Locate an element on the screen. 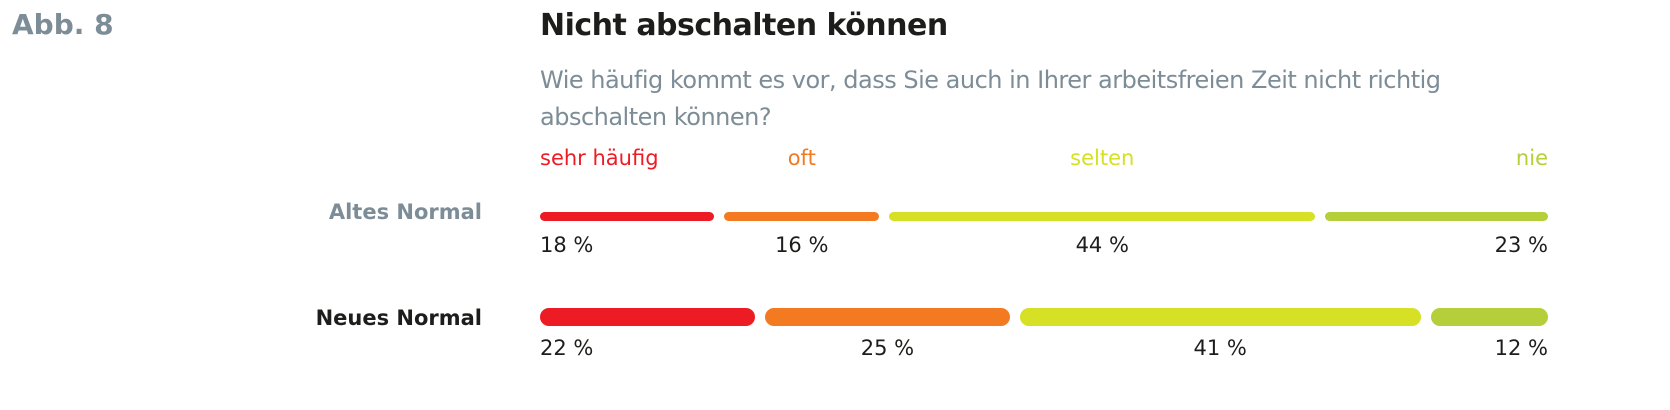 Image resolution: width=1670 pixels, height=410 pixels. value-labels-neues-normal: 22 % 25 % 41 % 12 % is located at coordinates (1044, 350).